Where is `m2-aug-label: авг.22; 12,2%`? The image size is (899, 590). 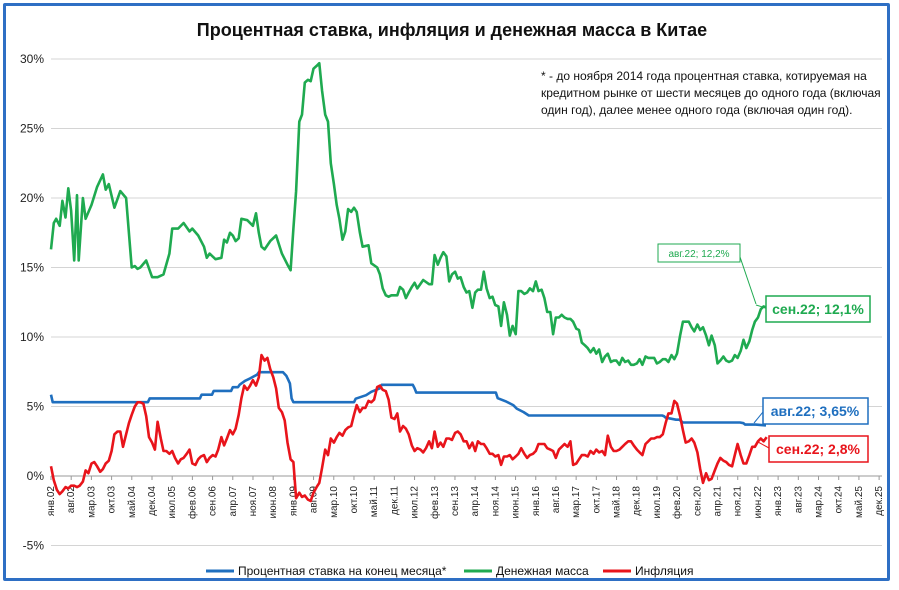
m2-aug-label: авг.22; 12,2% is located at coordinates (698, 254).